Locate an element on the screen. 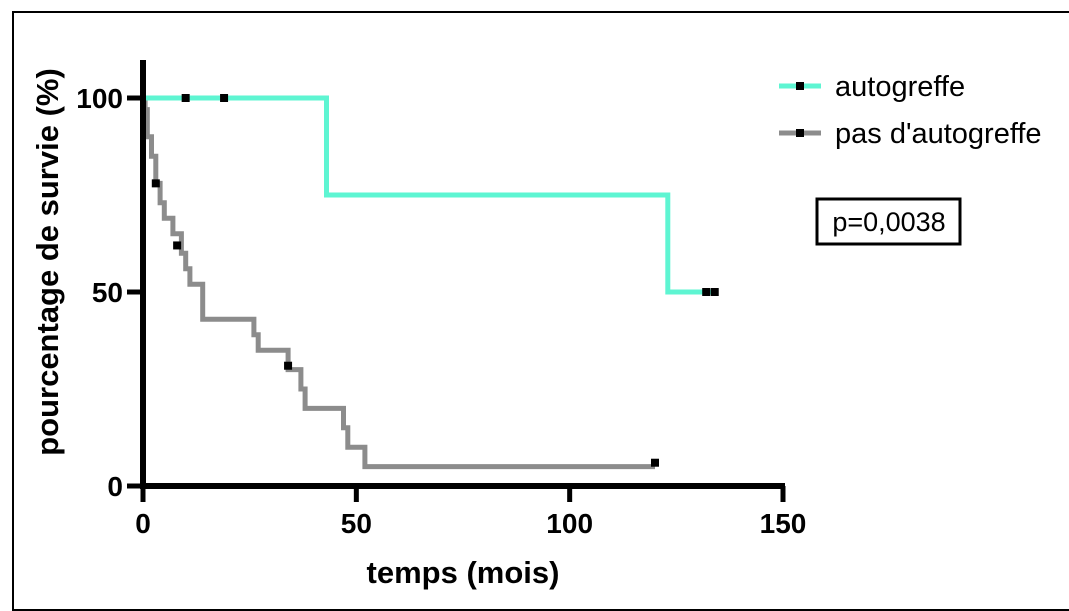 The image size is (1069, 611). p-value-box: p=0,0038 is located at coordinates (888, 221).